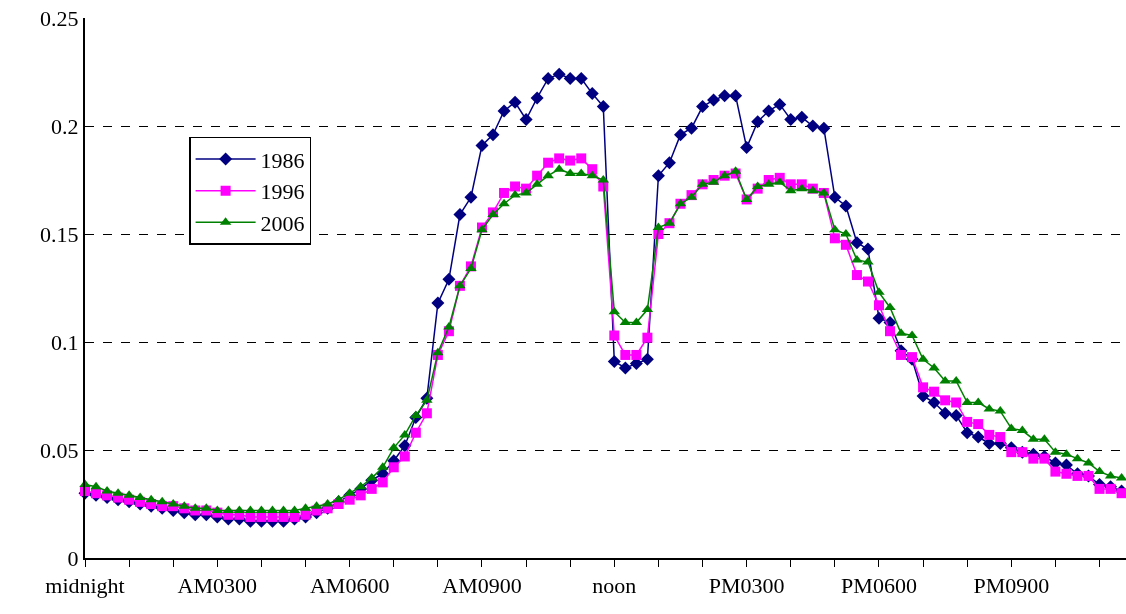  What do you see at coordinates (349, 586) in the screenshot?
I see `x-tick-label: AM0600` at bounding box center [349, 586].